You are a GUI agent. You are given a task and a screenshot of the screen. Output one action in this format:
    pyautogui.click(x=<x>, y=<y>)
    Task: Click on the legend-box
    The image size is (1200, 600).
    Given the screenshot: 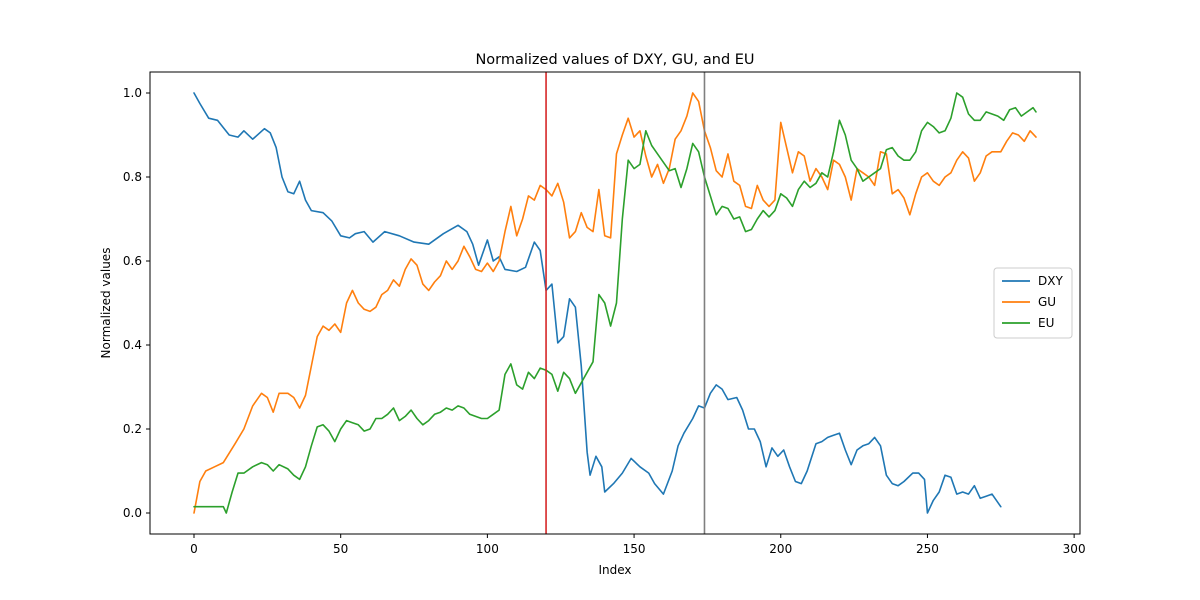 What is the action you would take?
    pyautogui.click(x=1033, y=303)
    